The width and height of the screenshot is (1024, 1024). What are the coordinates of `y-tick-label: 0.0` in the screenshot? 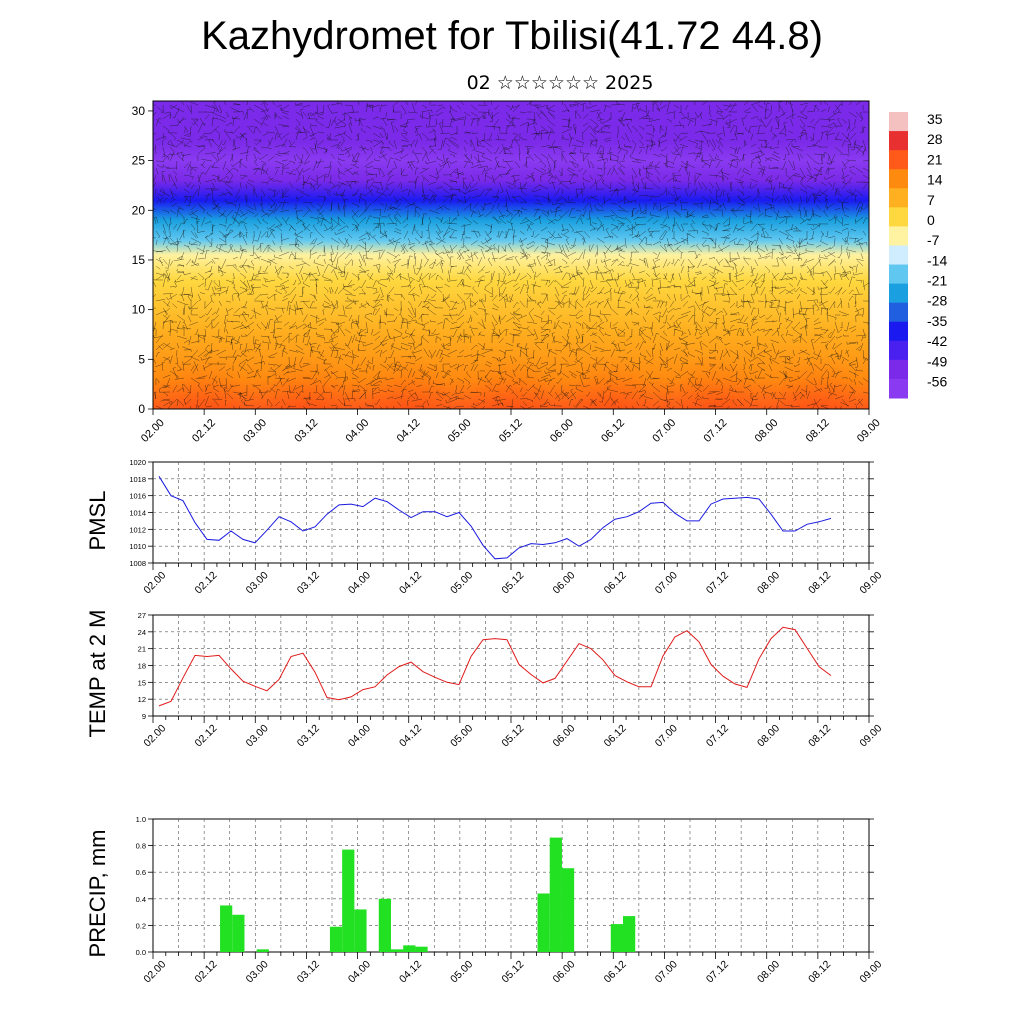 It's located at (141, 952).